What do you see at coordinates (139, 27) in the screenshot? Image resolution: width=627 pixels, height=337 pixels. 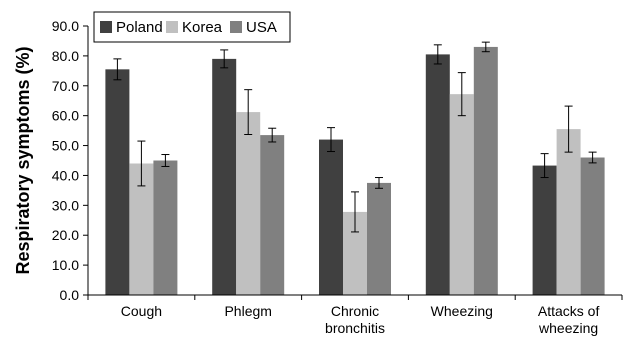 I see `legend-label-poland: Poland` at bounding box center [139, 27].